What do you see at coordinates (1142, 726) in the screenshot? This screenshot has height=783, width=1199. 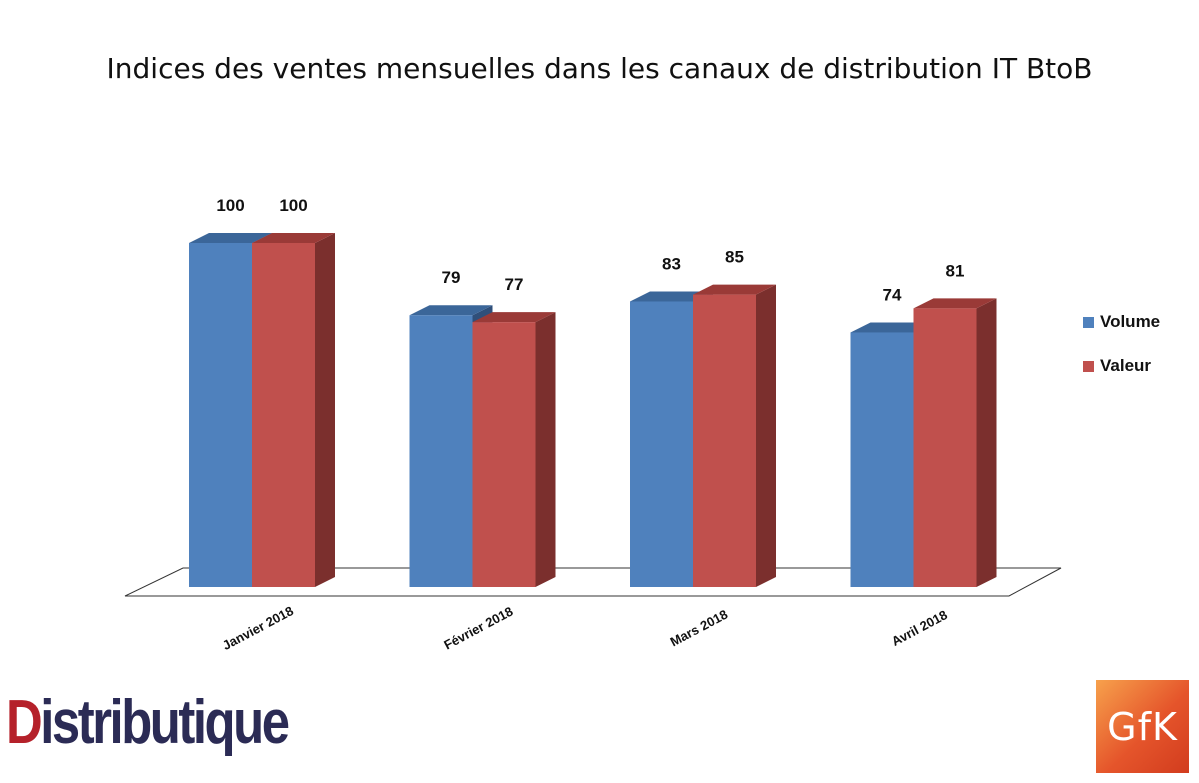 I see `gfk-logo: GfK` at bounding box center [1142, 726].